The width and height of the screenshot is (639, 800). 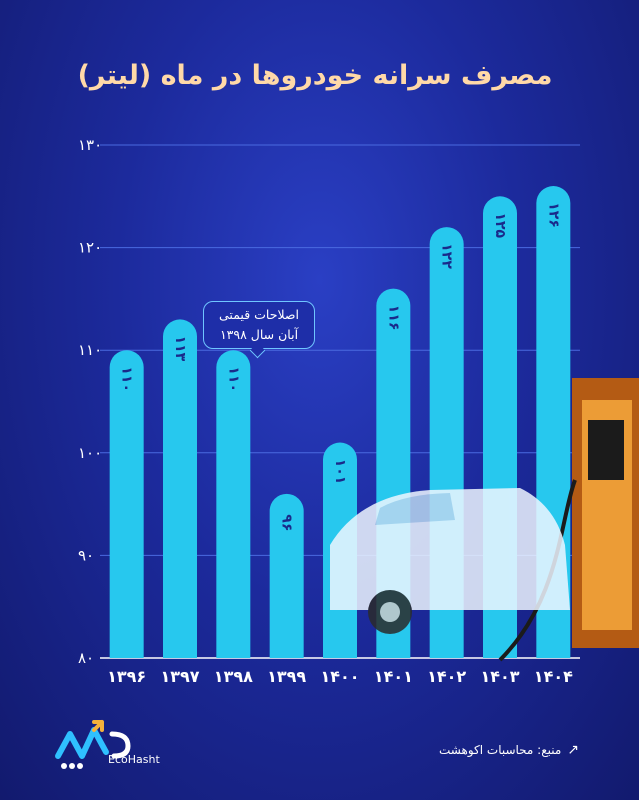 What do you see at coordinates (393, 318) in the screenshot?
I see `bar-value-label: ۱۱۶` at bounding box center [393, 318].